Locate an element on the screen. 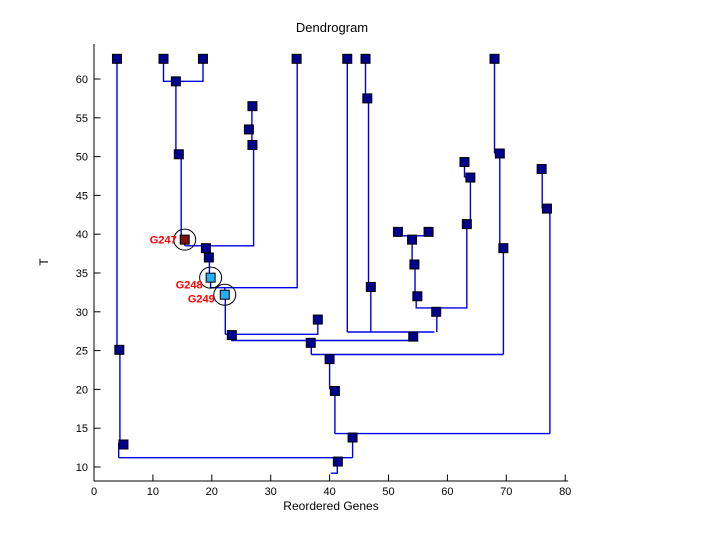 The image size is (720, 540). y-tick-label: 20 is located at coordinates (82, 390).